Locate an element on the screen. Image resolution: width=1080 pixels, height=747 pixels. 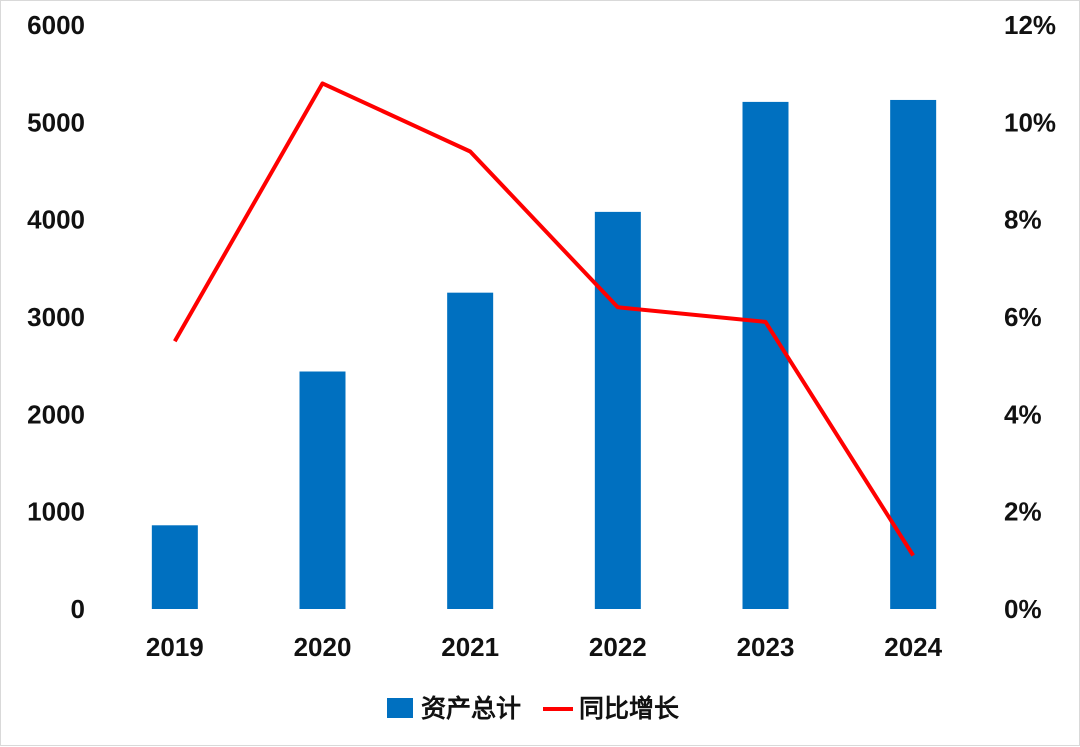
category-label: 2019 is located at coordinates (175, 647).